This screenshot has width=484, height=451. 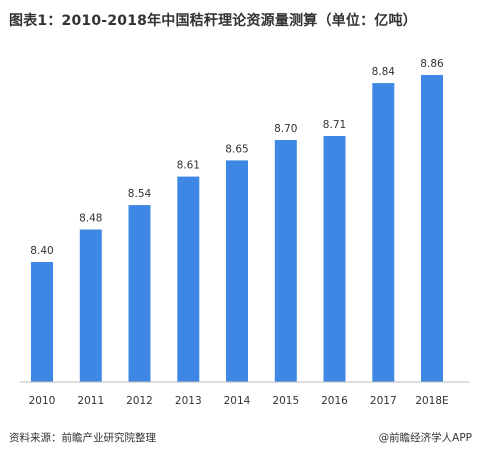 What do you see at coordinates (188, 166) in the screenshot?
I see `value-label-2013: 8.61` at bounding box center [188, 166].